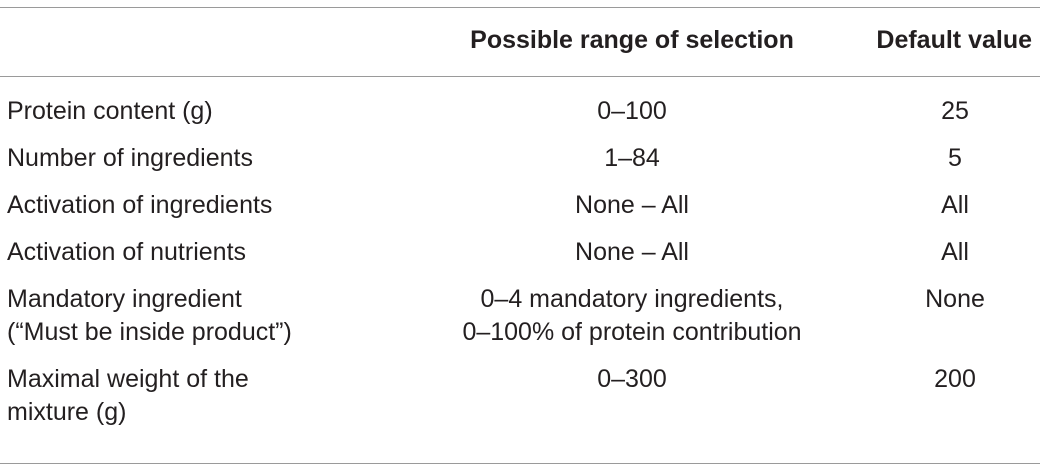  What do you see at coordinates (520, 198) in the screenshot?
I see `table-row: Activation of ingredients None – All All` at bounding box center [520, 198].